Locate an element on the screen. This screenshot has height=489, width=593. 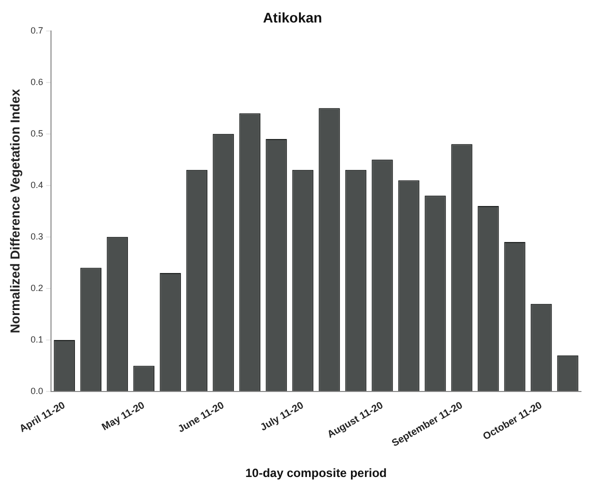
y-tick-label: 0.3 is located at coordinates (37, 236).